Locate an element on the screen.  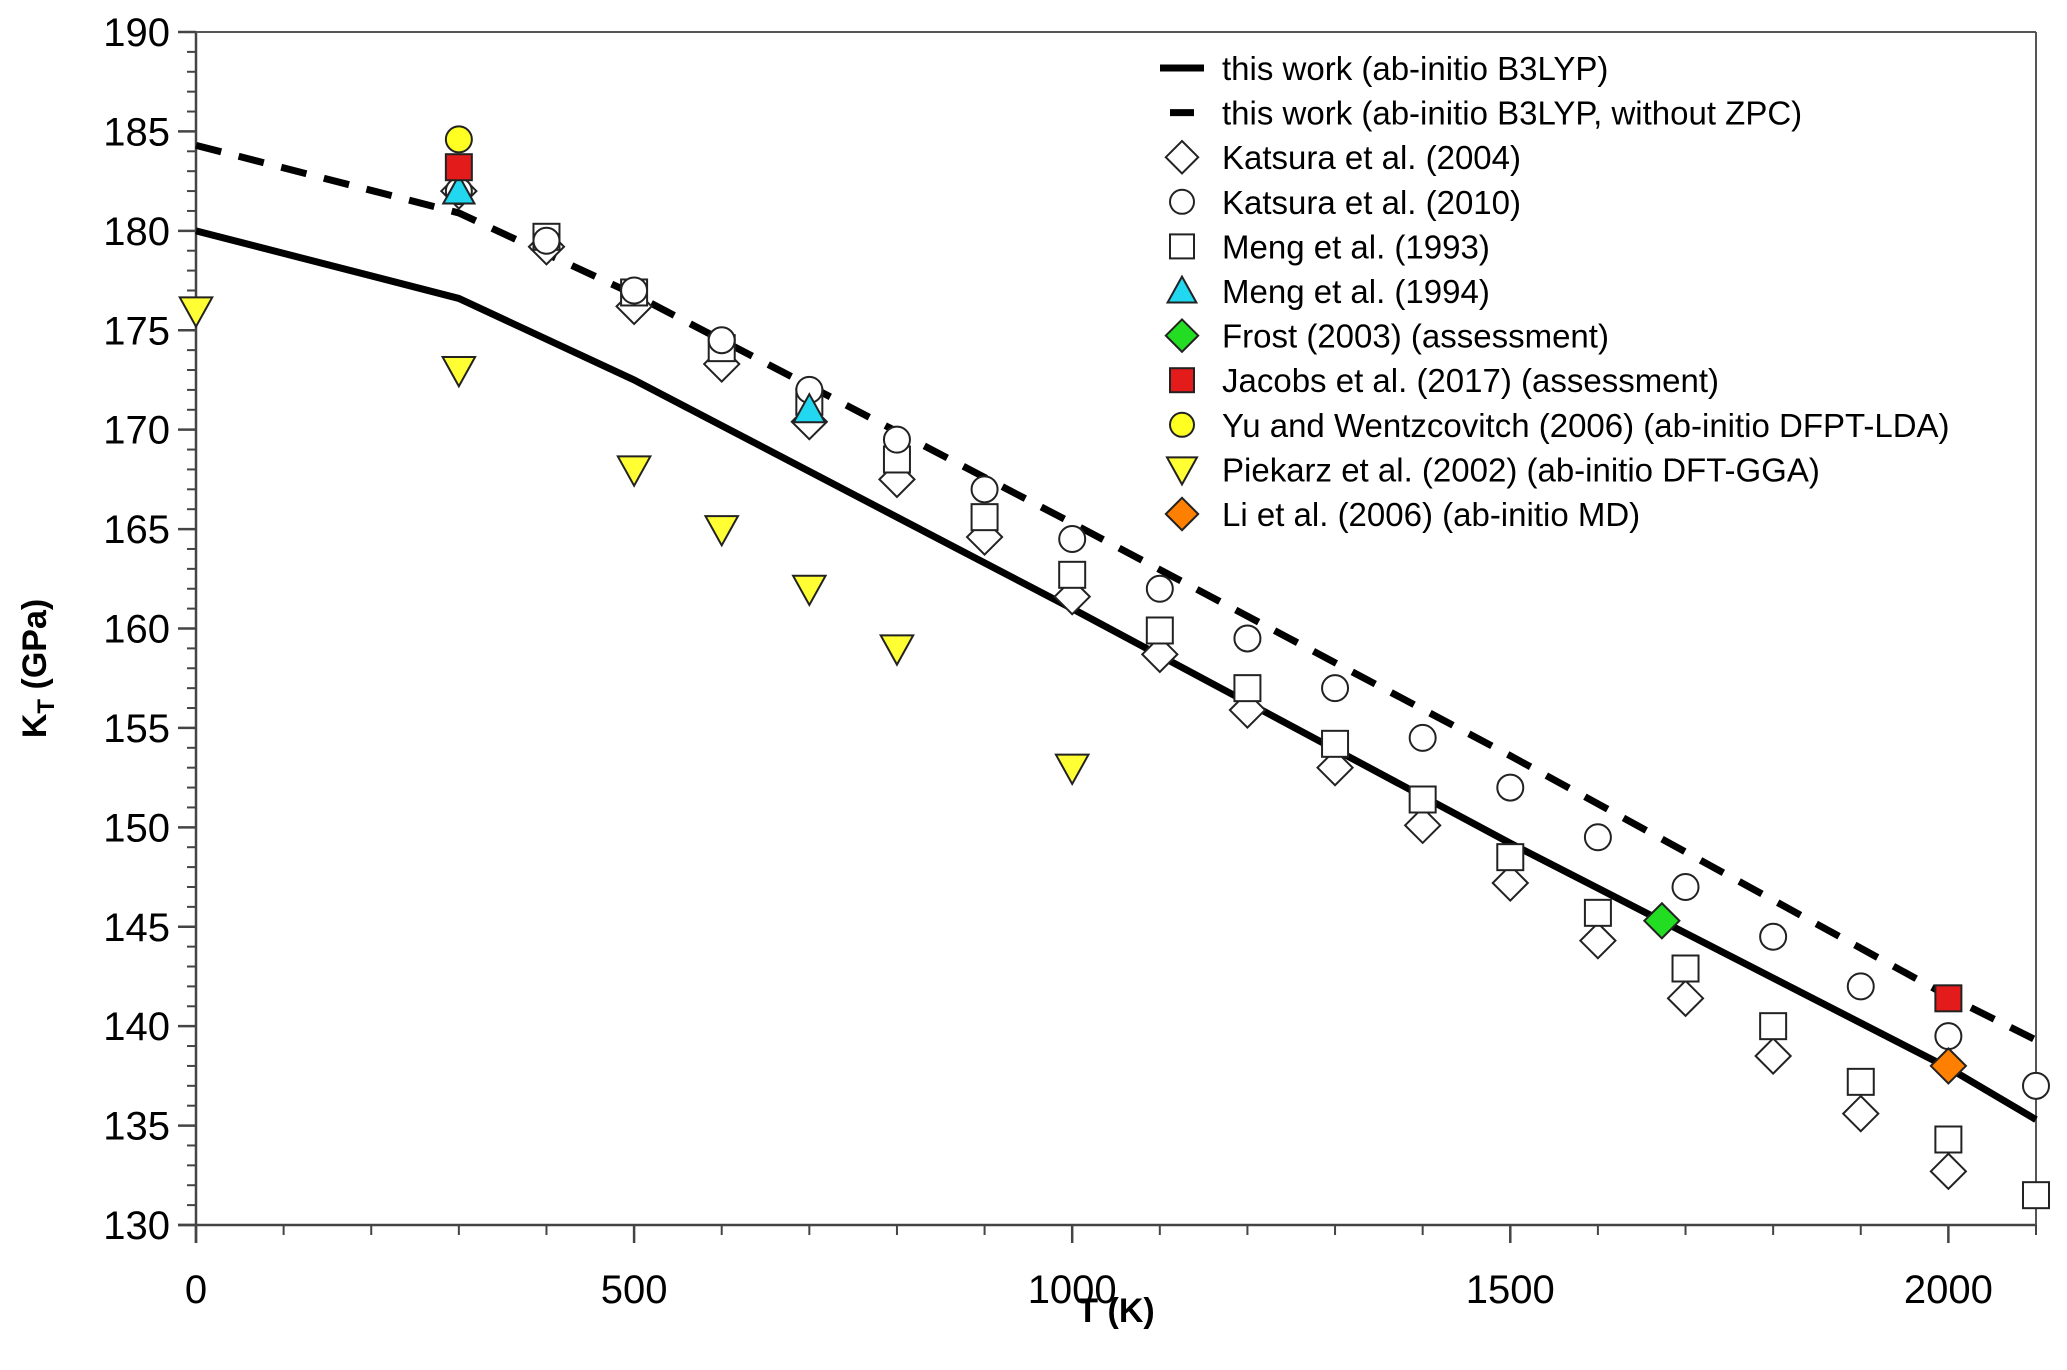
legend-entry: Meng et al. (1993) is located at coordinates (1329, 246).